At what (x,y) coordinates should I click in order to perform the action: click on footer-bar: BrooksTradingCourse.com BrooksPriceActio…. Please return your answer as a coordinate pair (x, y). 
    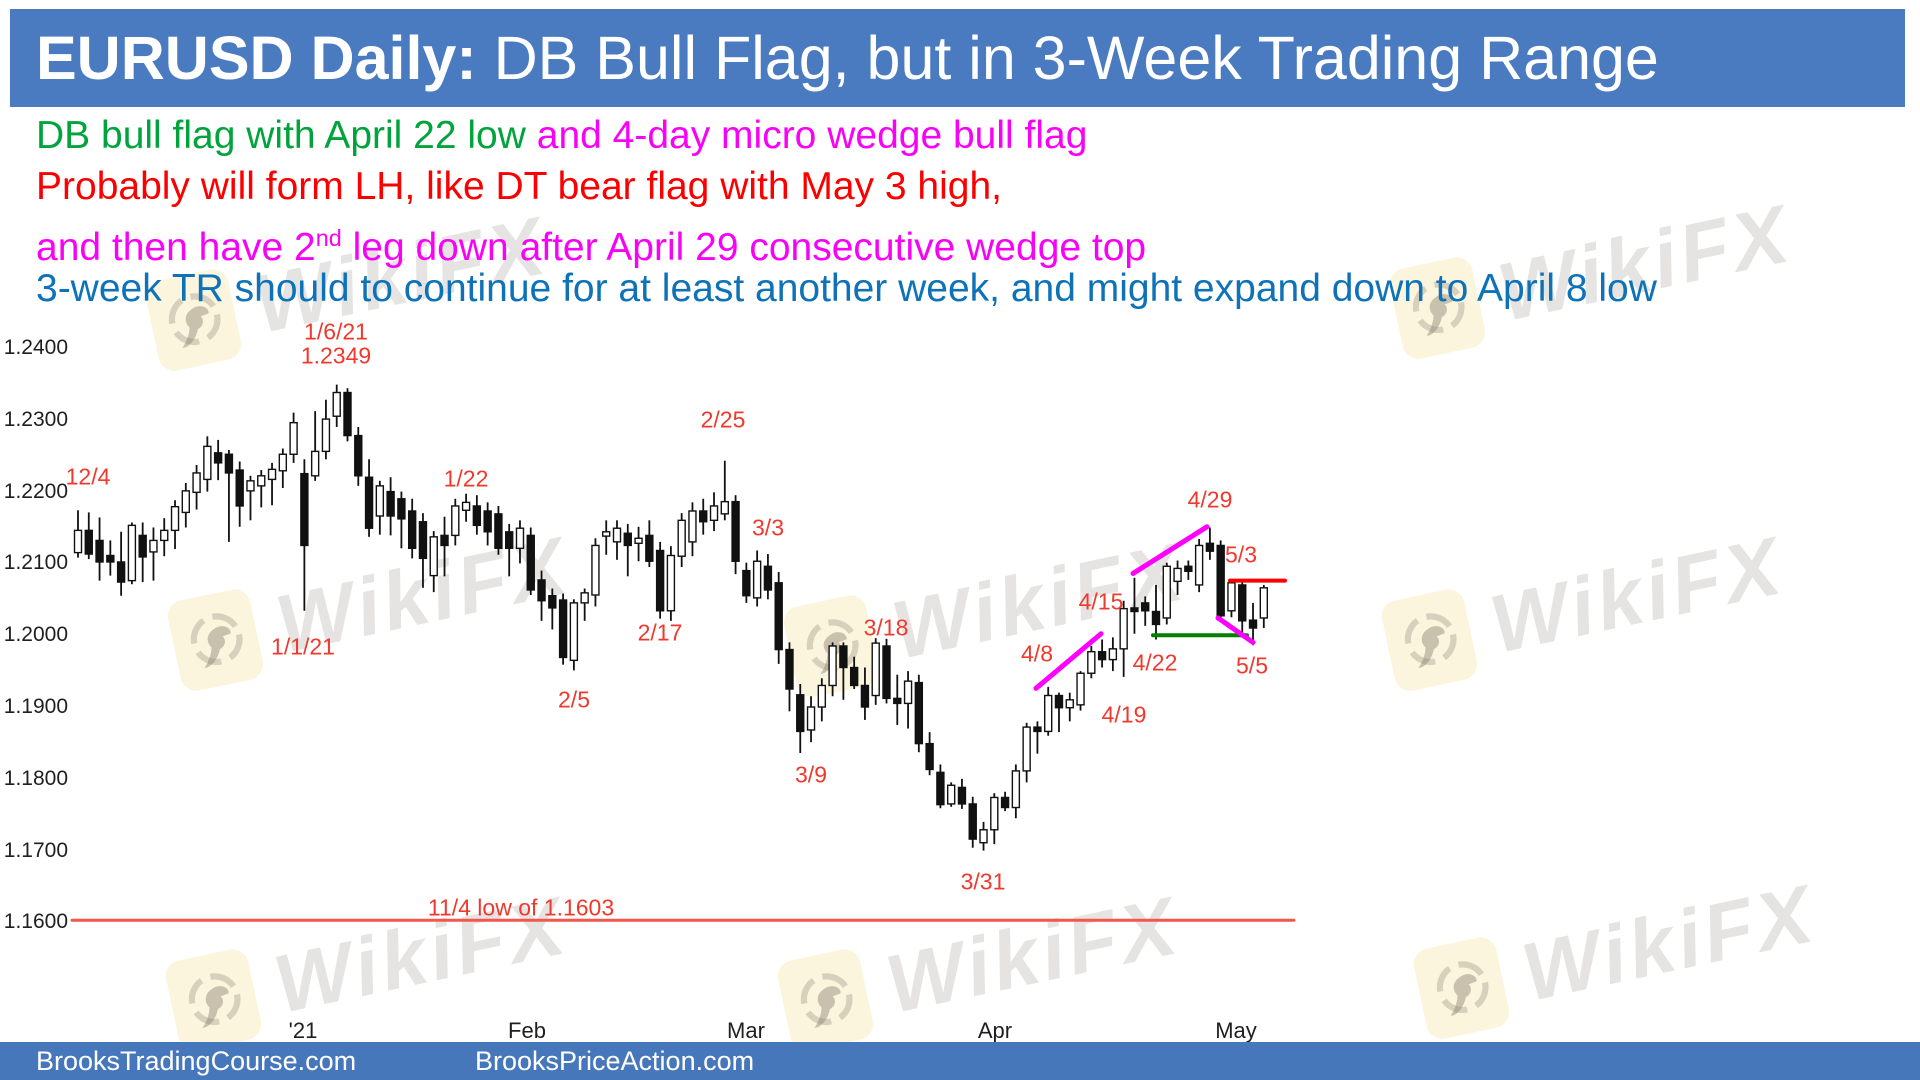
    Looking at the image, I should click on (960, 1061).